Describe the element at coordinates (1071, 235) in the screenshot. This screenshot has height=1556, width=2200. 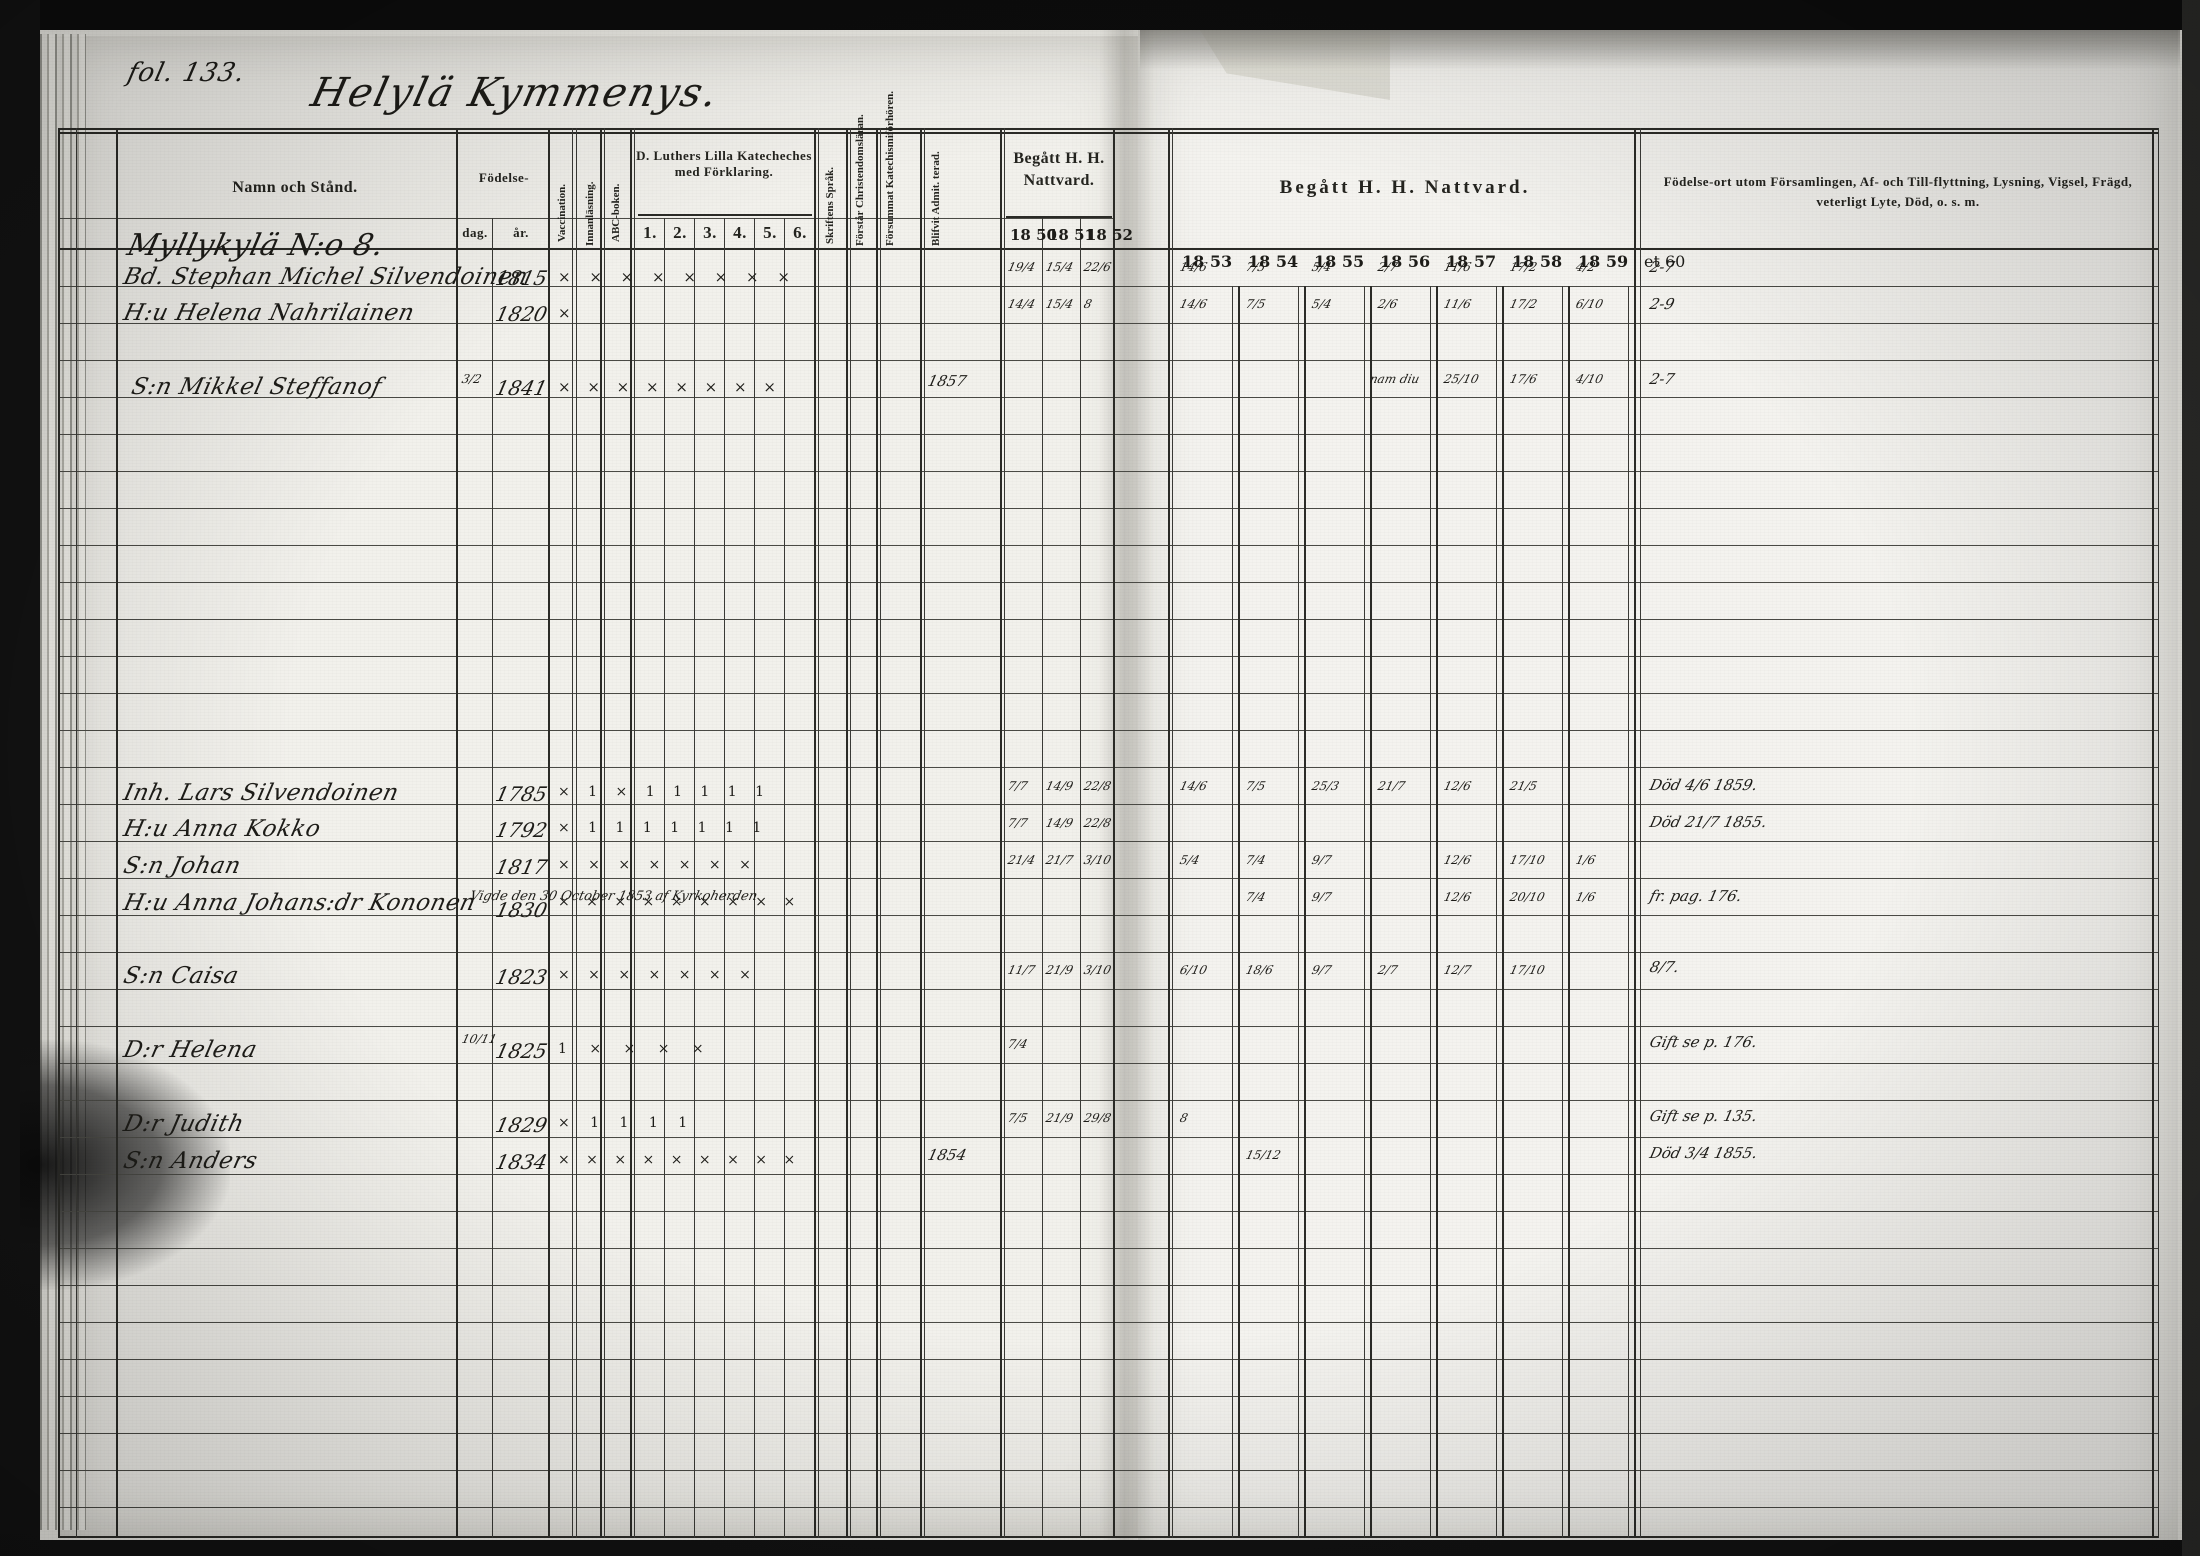
I see `year-col-1851: 18 51` at that location.